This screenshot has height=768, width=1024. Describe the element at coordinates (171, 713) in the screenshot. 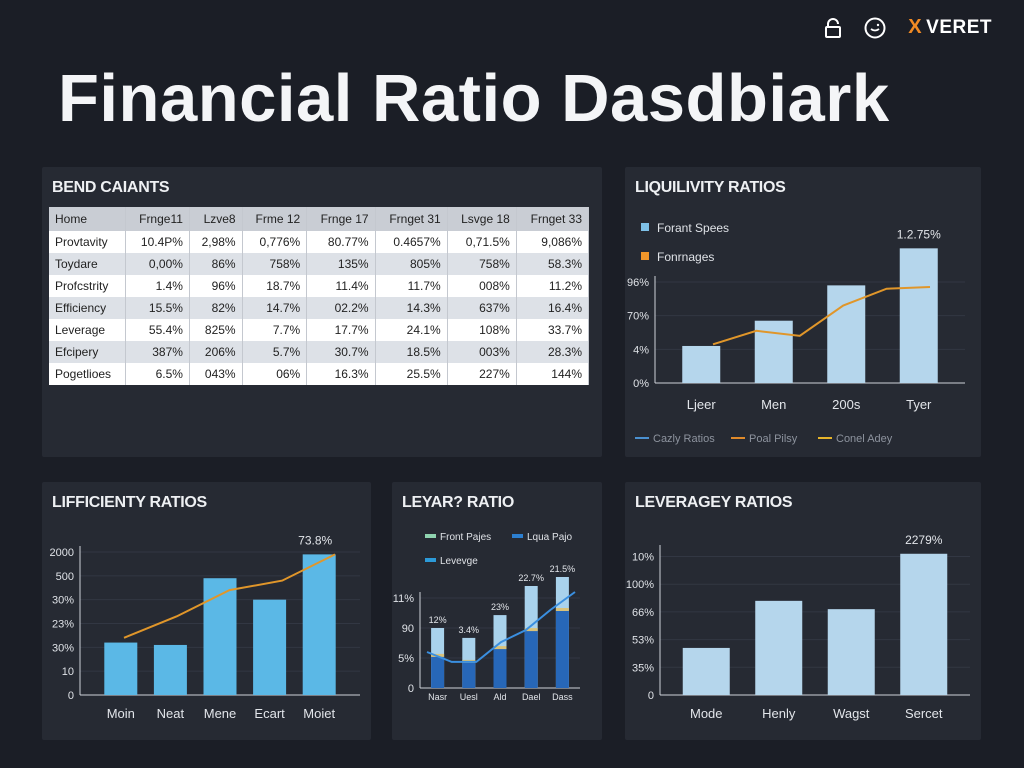

I see `x-tick-label: Neat` at that location.